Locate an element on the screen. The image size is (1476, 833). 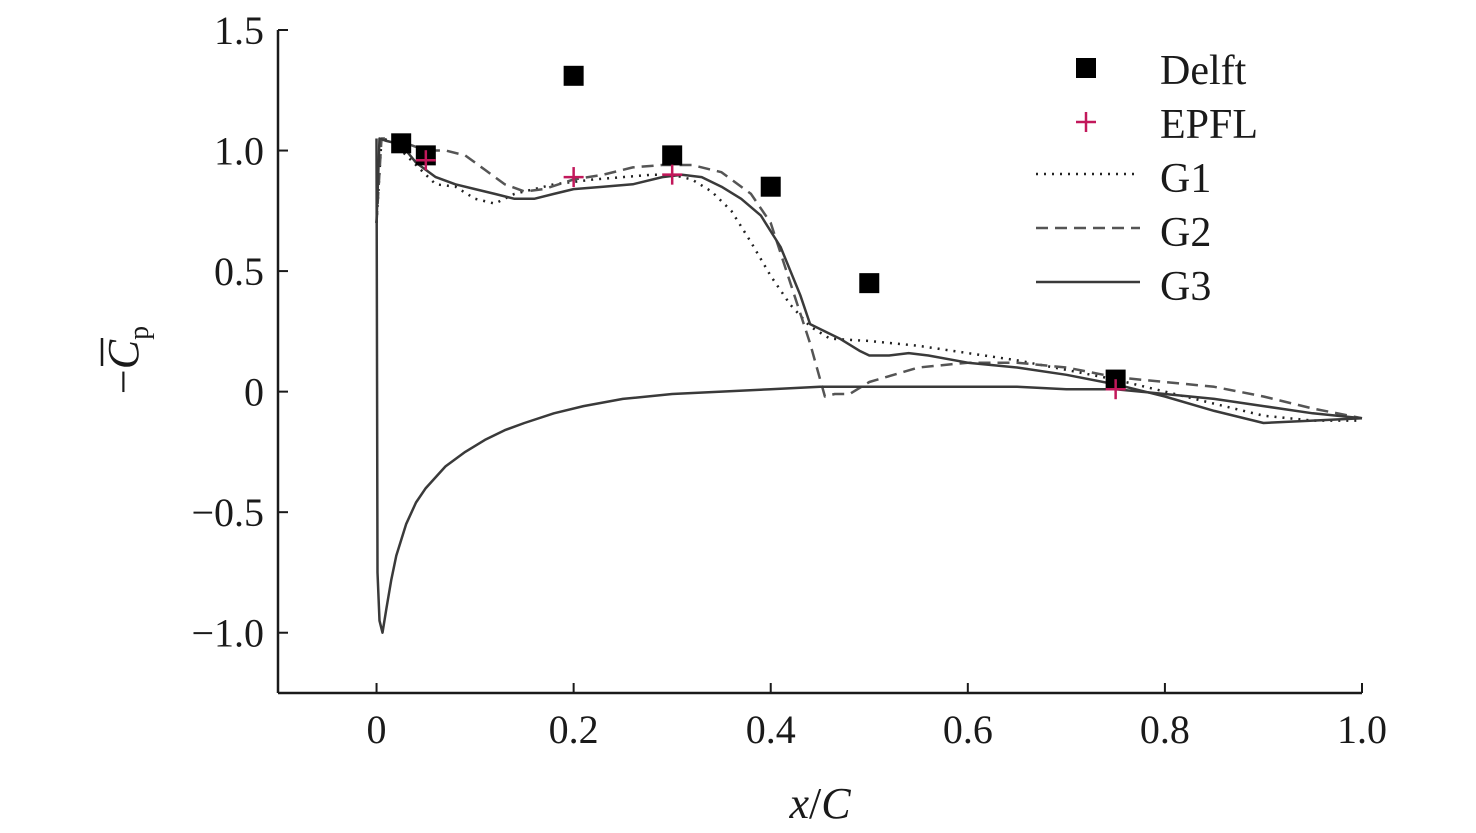
y-tick-label: 1.5 is located at coordinates (239, 30).